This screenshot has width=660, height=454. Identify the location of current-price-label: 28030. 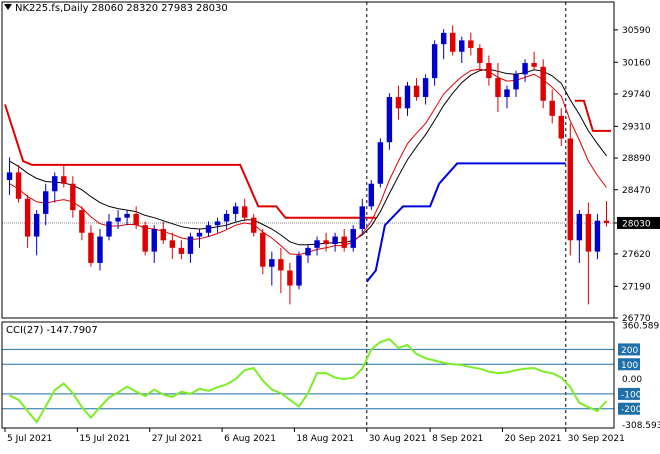
(636, 224).